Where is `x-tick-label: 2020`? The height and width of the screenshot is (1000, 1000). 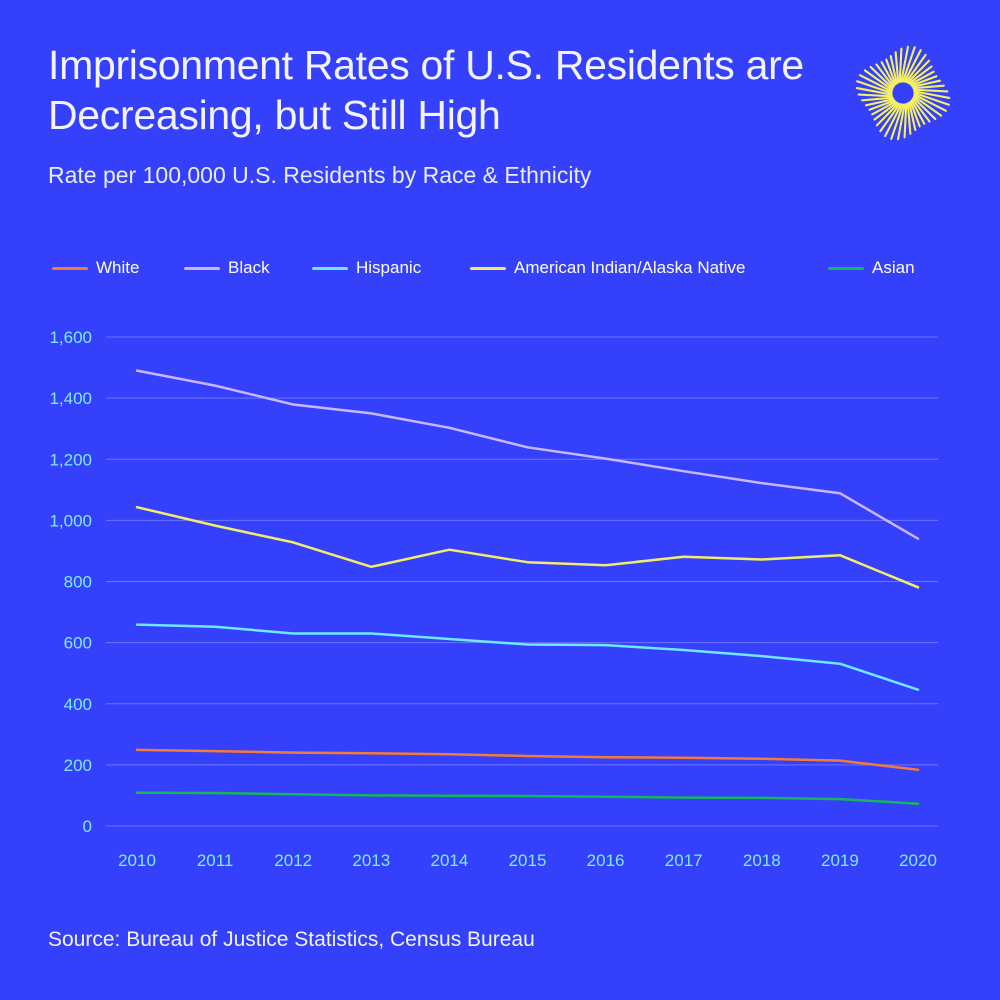
x-tick-label: 2020 is located at coordinates (918, 860).